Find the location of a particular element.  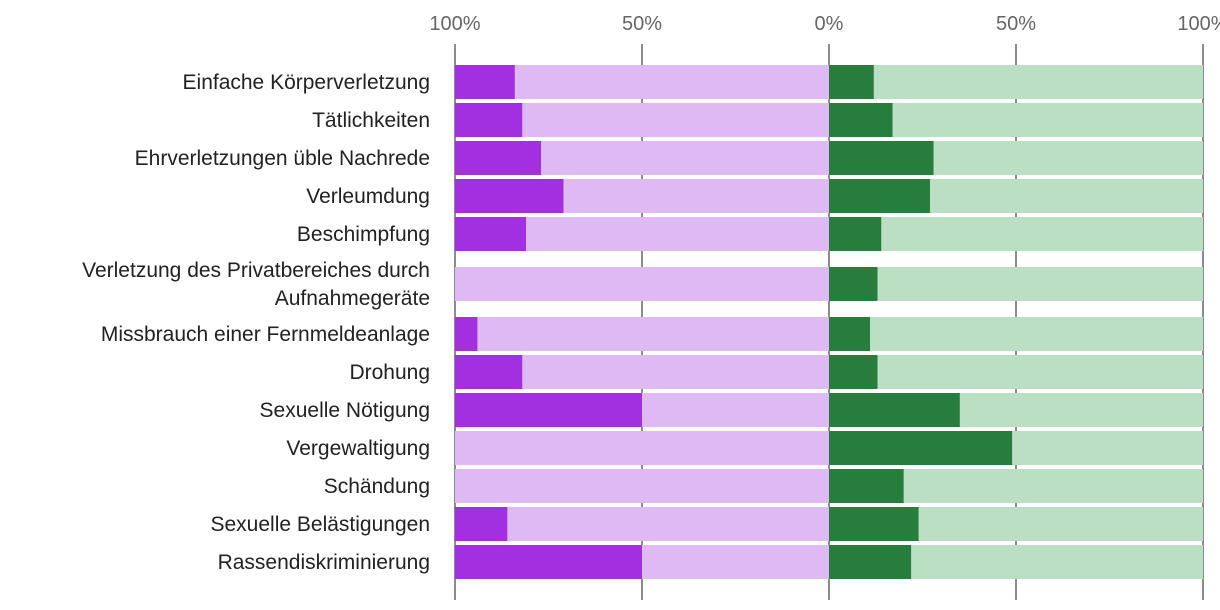

category-label: Ehrverletzungen üble Nachrede is located at coordinates (282, 158).